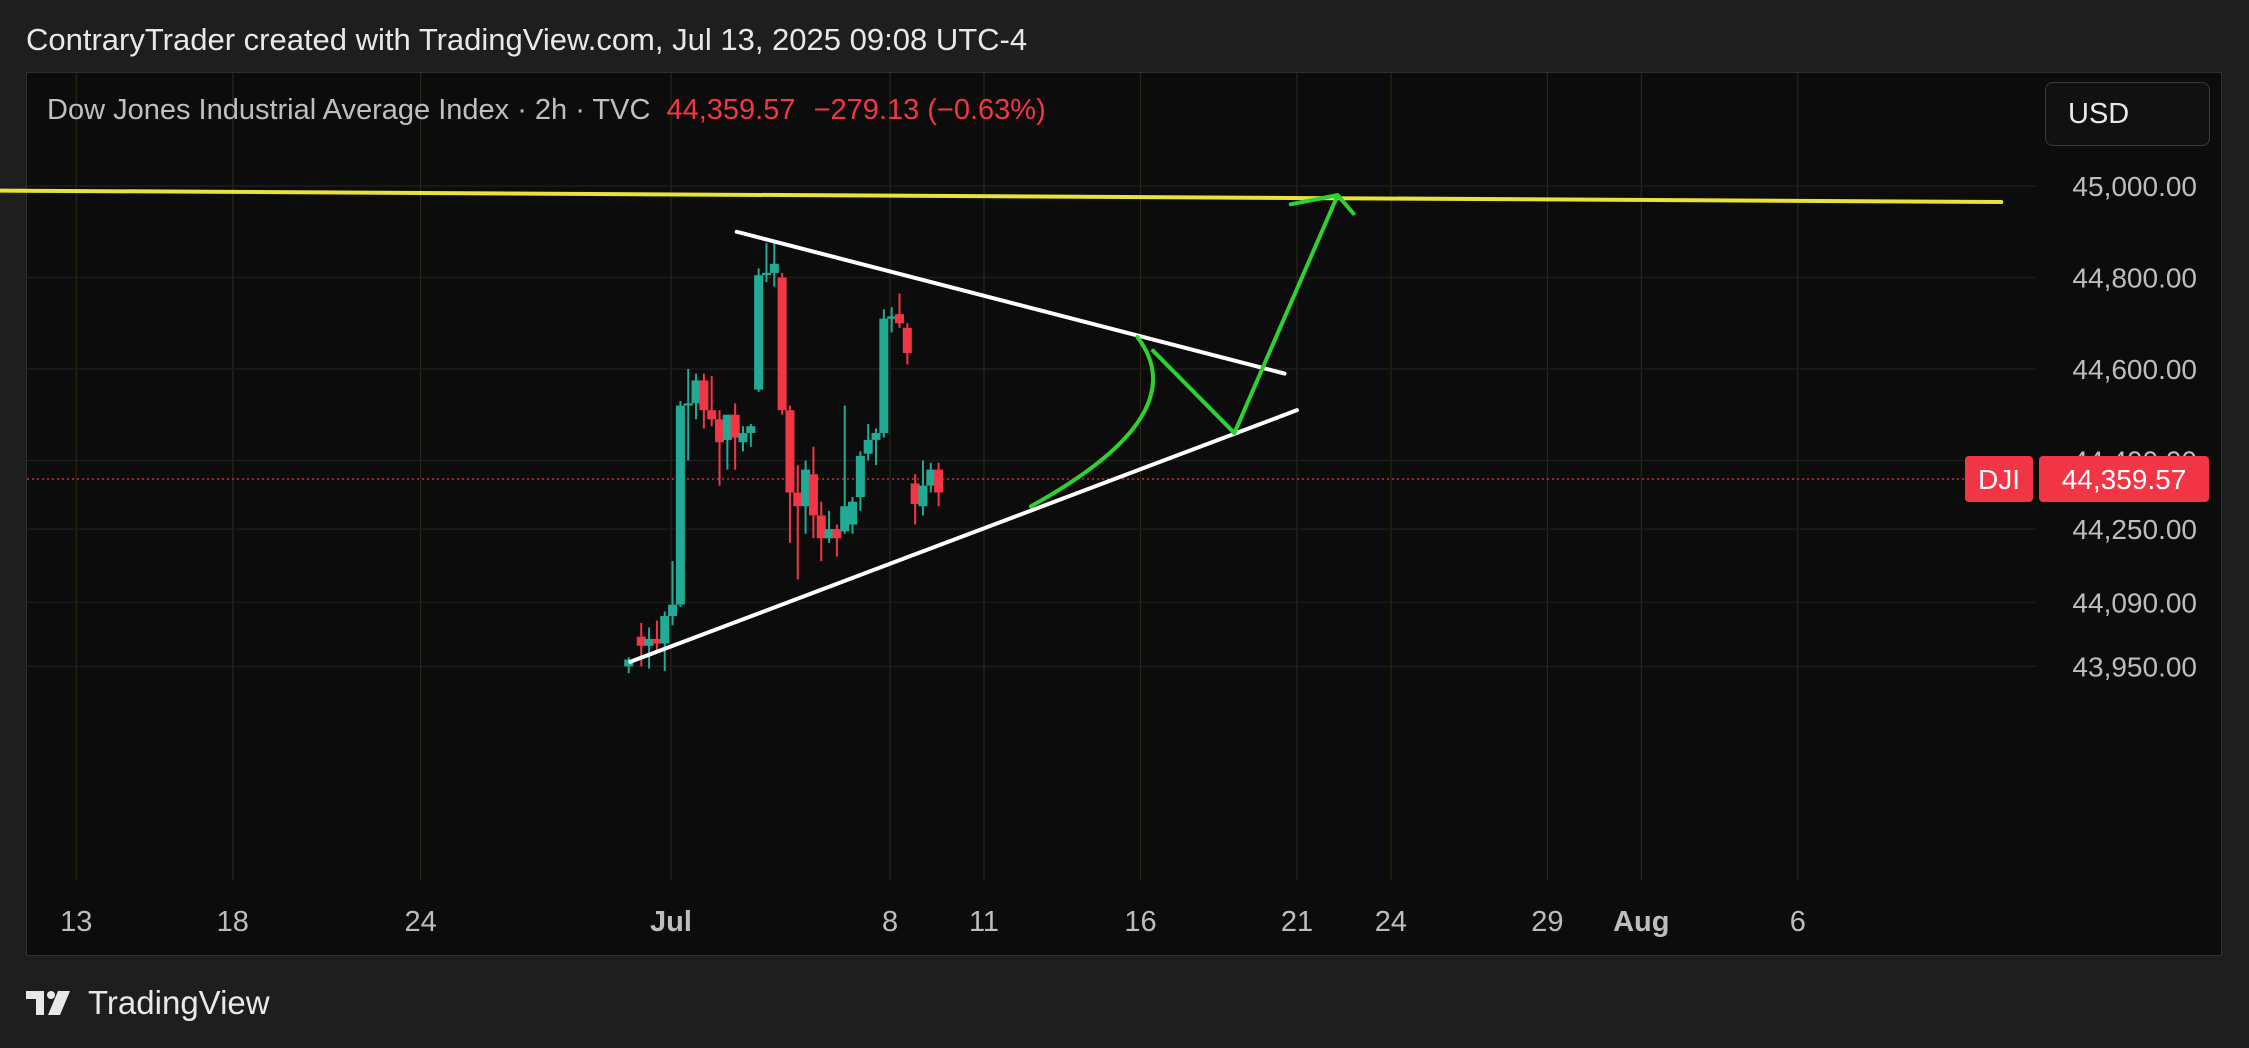 This screenshot has height=1048, width=2249. I want to click on time-tick-label: 16, so click(1140, 922).